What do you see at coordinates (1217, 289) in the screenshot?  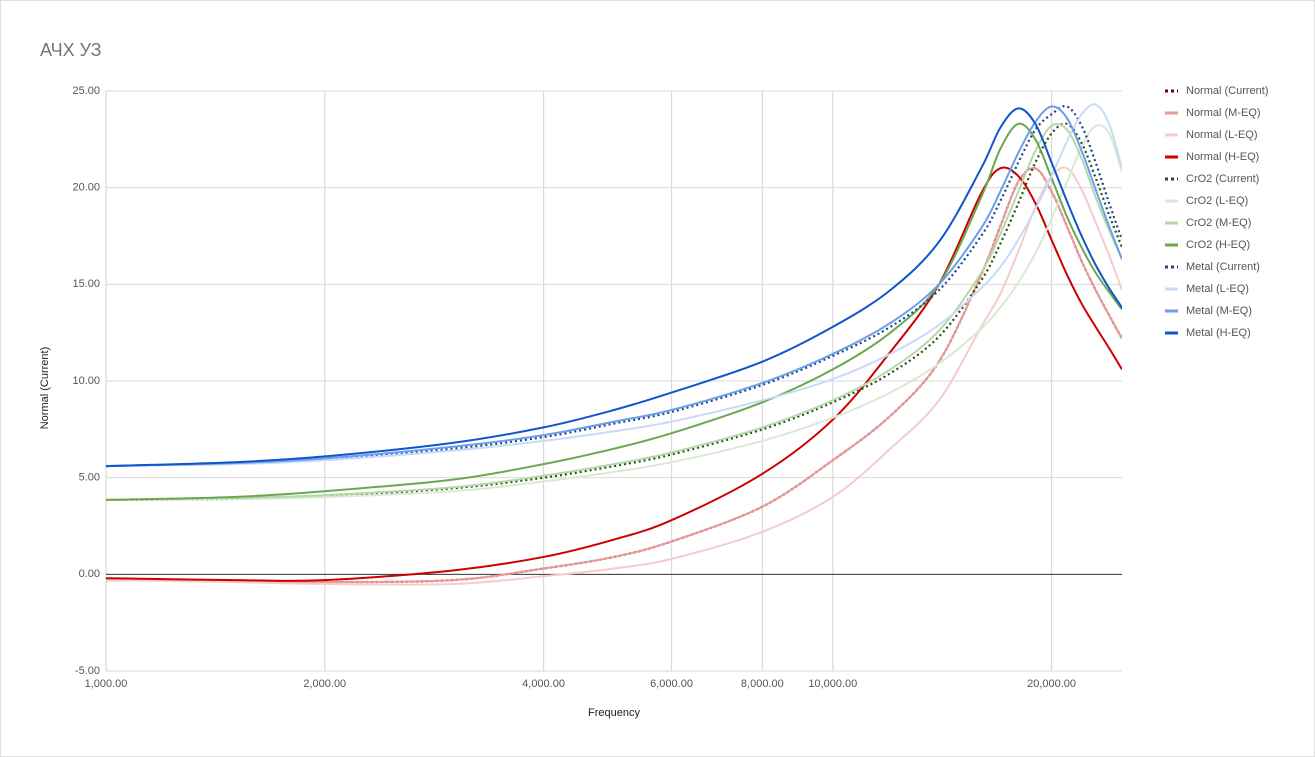 I see `legend-label: Metal (L-EQ)` at bounding box center [1217, 289].